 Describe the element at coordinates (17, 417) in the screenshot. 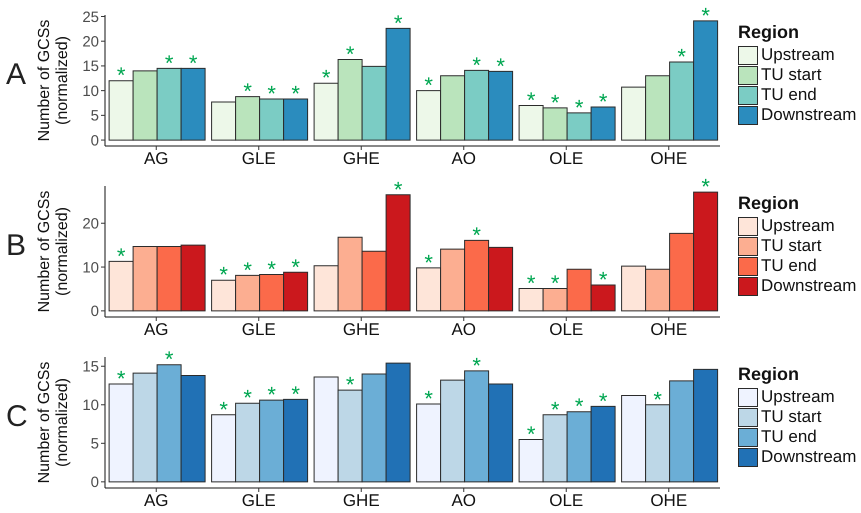

I see `text: C` at that location.